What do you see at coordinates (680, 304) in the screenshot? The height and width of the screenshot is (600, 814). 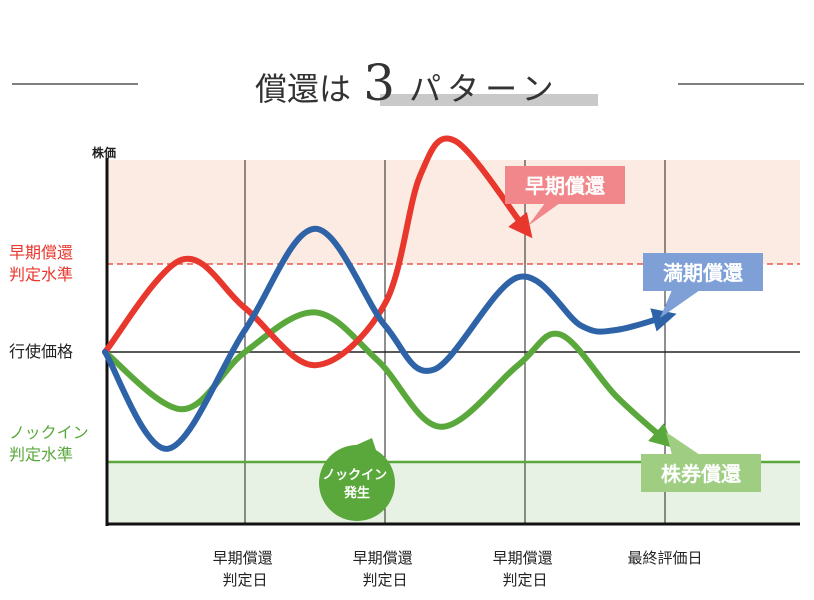 I see `callout-maturity-tail` at bounding box center [680, 304].